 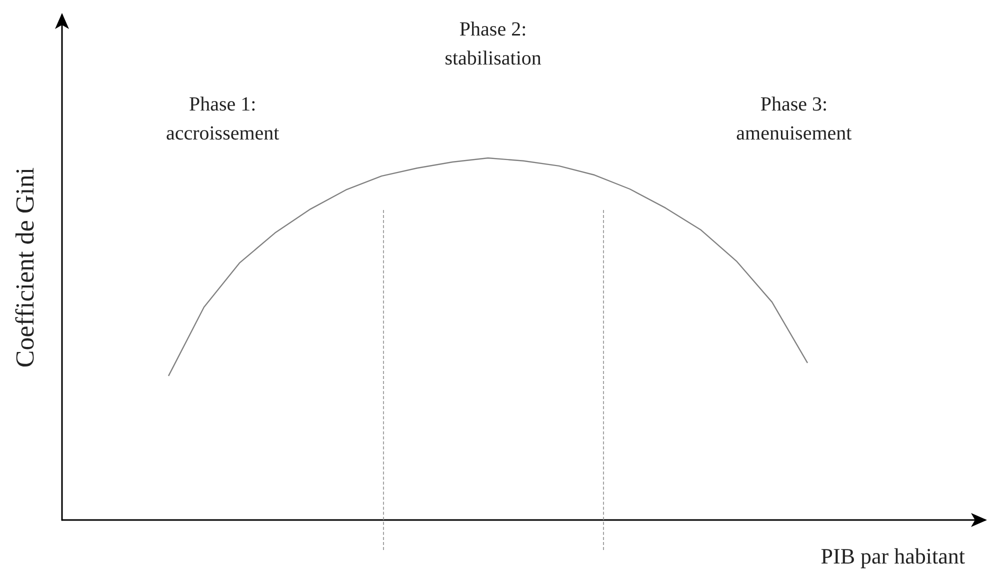 I want to click on text: Phase 2: stabilisation, so click(x=493, y=44).